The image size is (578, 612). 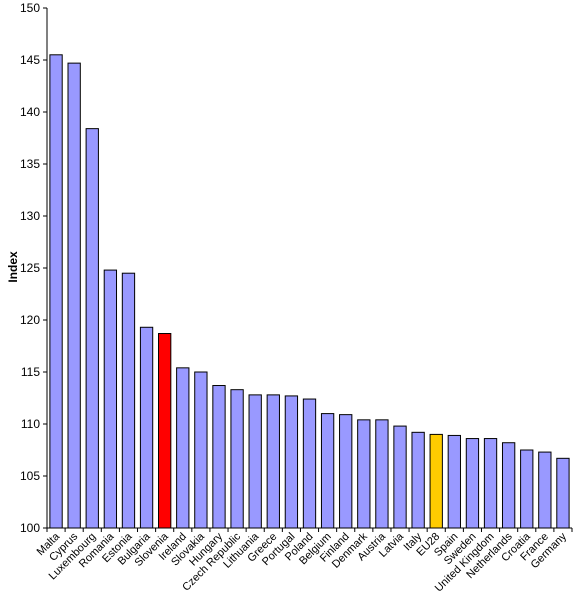 I want to click on bar-latvia, so click(x=400, y=477).